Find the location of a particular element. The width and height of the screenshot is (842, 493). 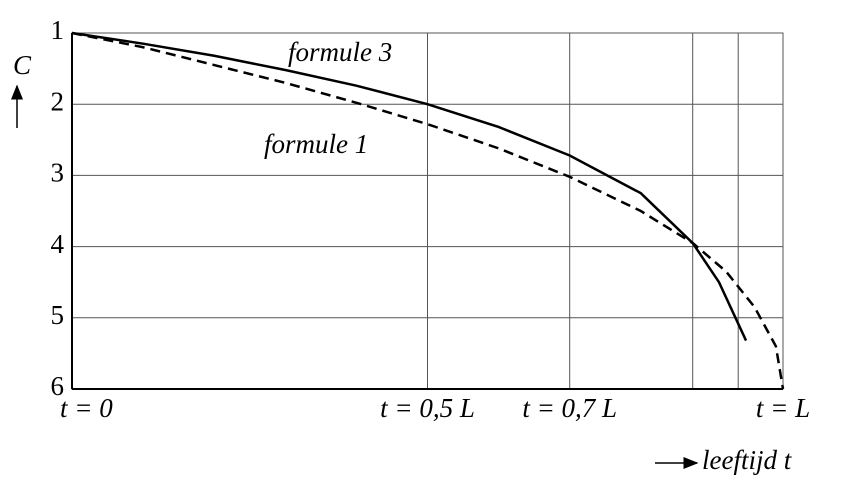

y-tick-label: 2 is located at coordinates (58, 101).